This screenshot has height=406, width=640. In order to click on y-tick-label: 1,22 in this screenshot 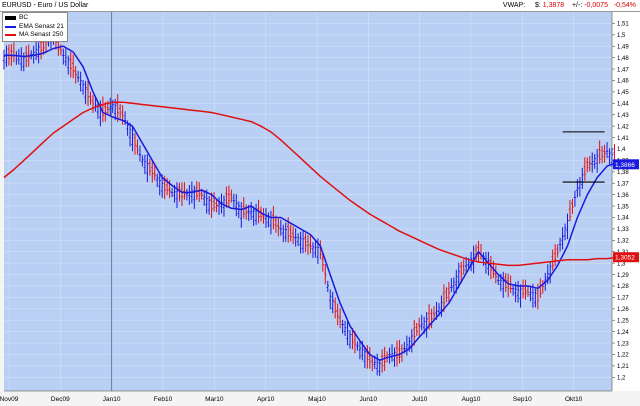, I will do `click(623, 356)`.